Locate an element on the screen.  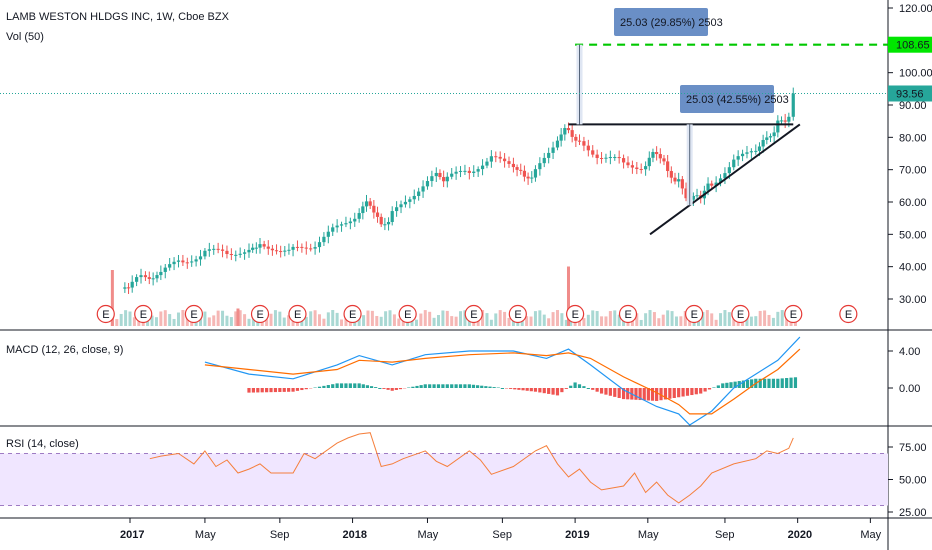
rsi-title: RSI (14, close) is located at coordinates (42, 444).